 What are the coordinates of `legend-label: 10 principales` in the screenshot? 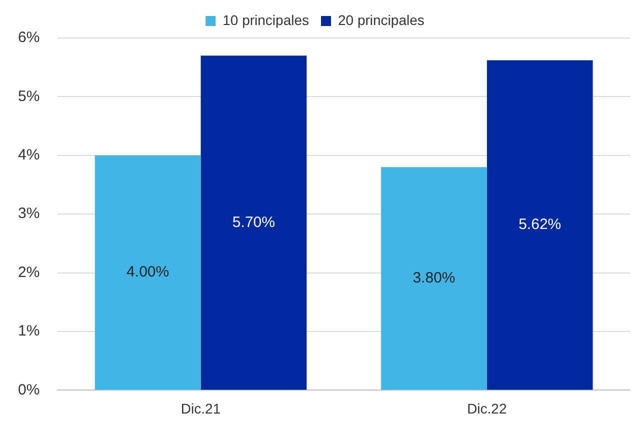 It's located at (266, 20).